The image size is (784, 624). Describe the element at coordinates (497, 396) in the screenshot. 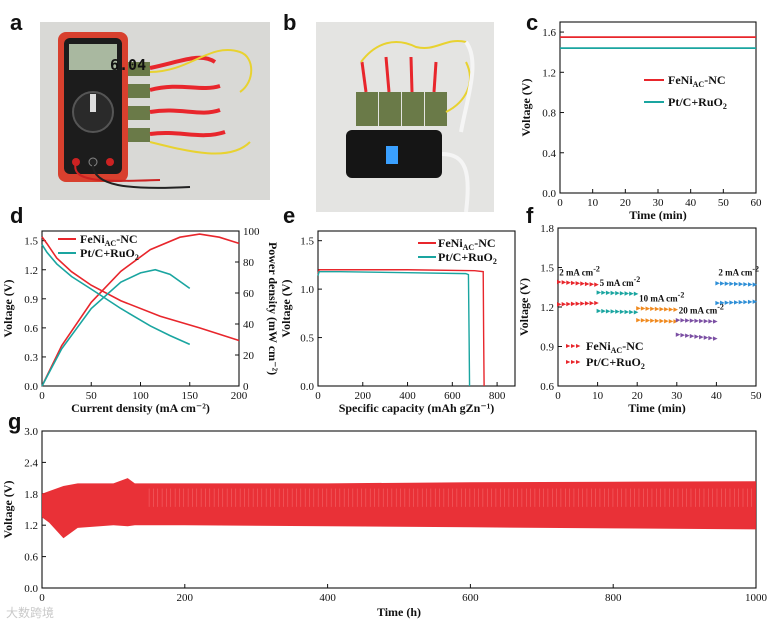

I see `x-tick-label: 800` at that location.